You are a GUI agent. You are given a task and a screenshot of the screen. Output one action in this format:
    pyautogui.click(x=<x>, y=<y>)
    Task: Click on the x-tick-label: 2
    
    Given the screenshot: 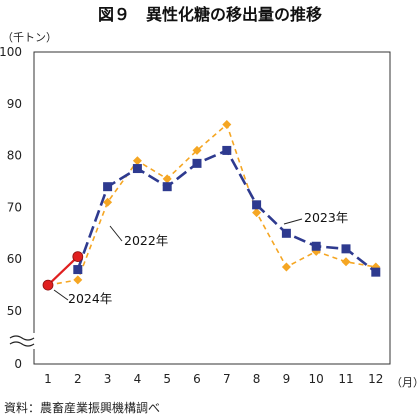 What is the action you would take?
    pyautogui.click(x=78, y=379)
    